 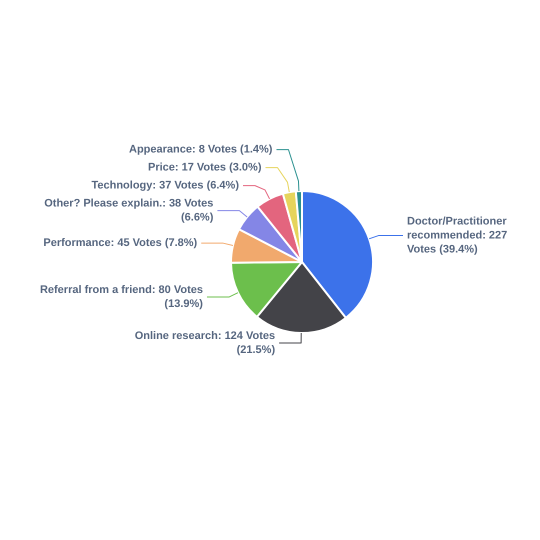 What do you see at coordinates (205, 343) in the screenshot?
I see `slice-label: Online research: 124 Votes (21.5%)` at bounding box center [205, 343].